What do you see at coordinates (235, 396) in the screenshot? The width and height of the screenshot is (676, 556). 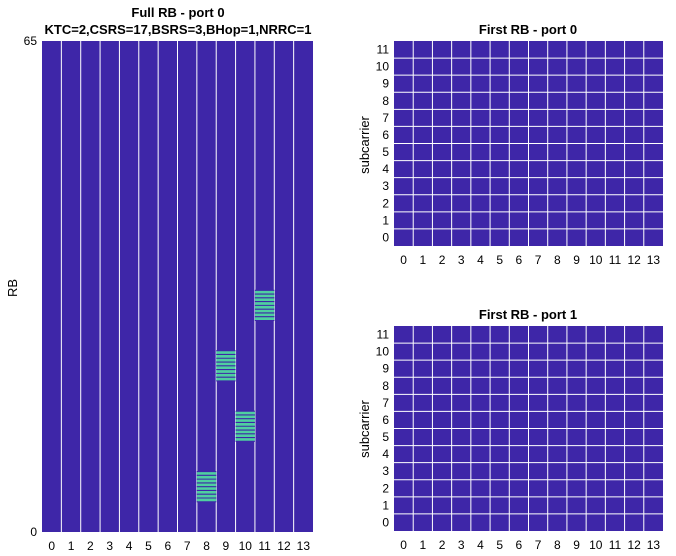 I see `full-rb-highlighted-blocks` at bounding box center [235, 396].